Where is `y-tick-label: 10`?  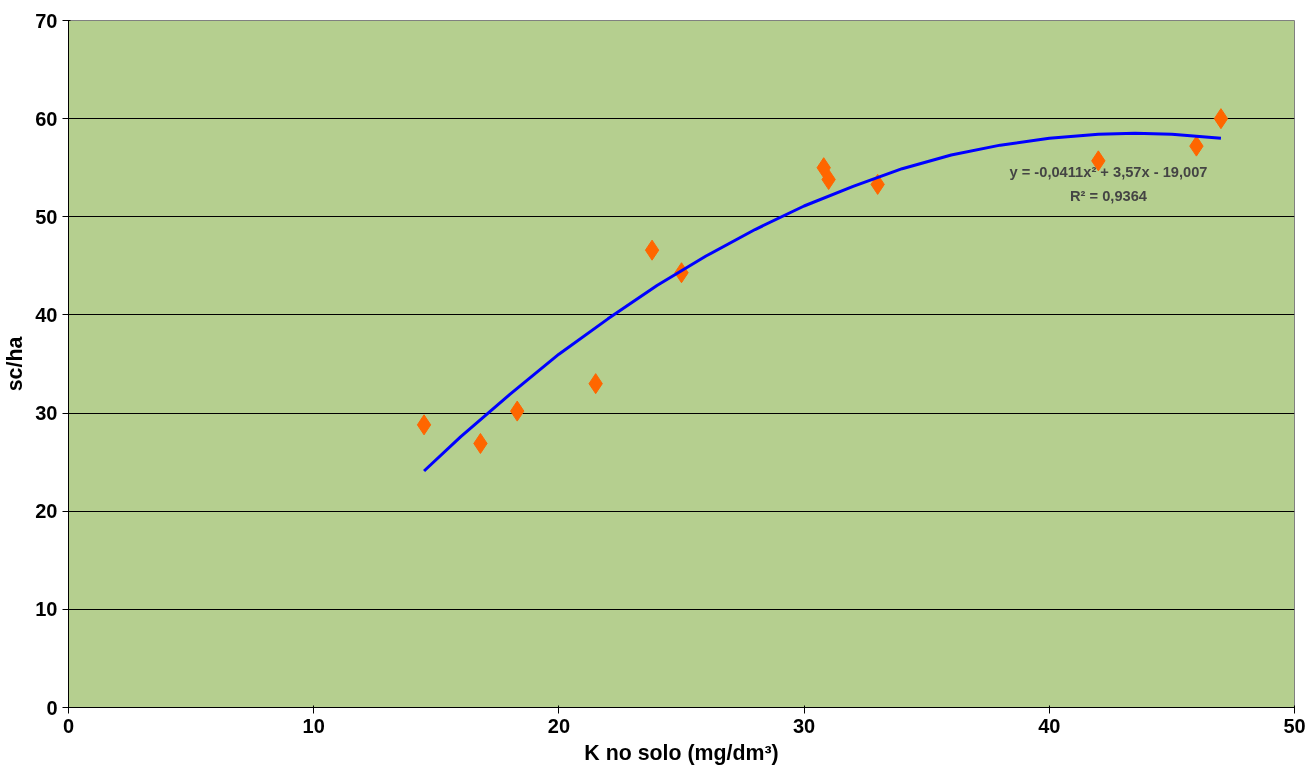 y-tick-label: 10 is located at coordinates (46, 609).